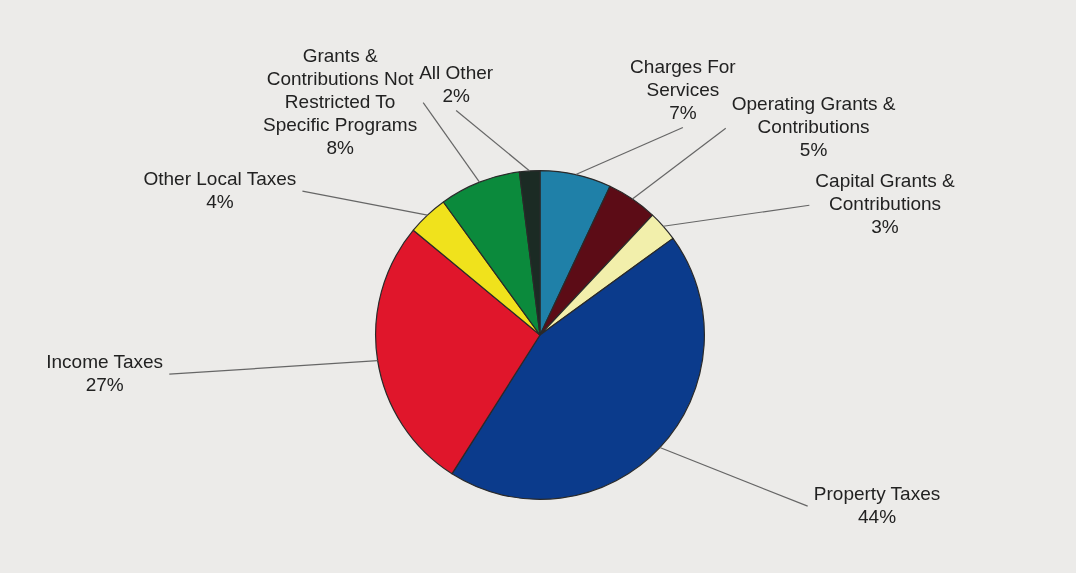 This screenshot has height=573, width=1076. I want to click on slice-label: Operating Grants & Contributions, so click(813, 115).